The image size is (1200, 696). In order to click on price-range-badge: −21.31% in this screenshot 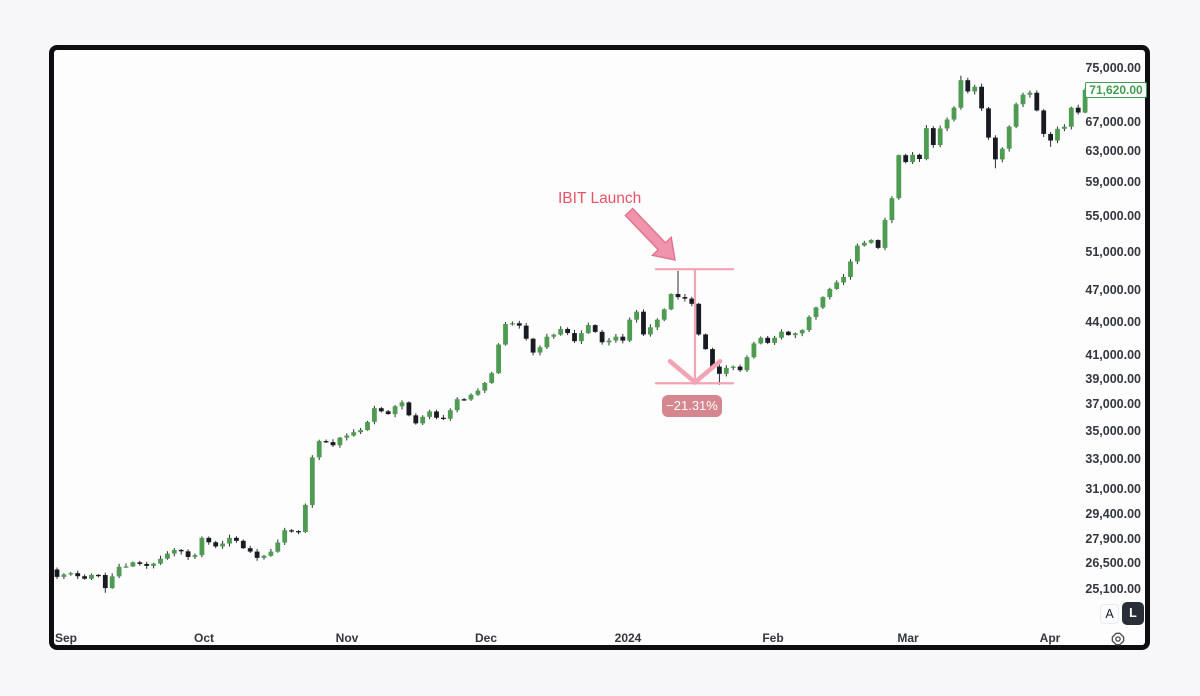, I will do `click(692, 406)`.